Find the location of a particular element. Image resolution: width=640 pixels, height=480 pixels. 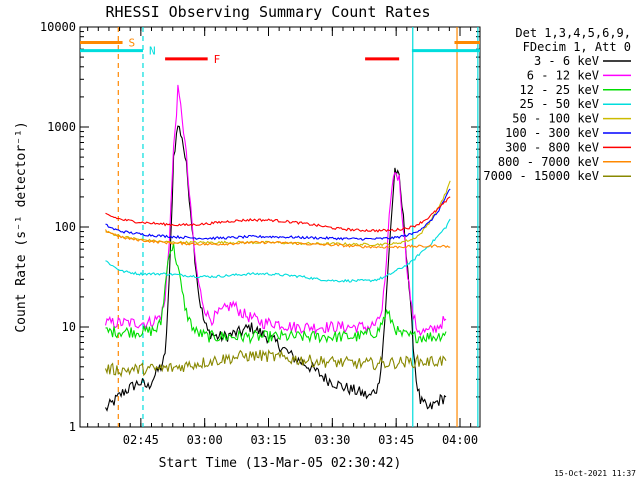

y-tick-label: 100 is located at coordinates (65, 227).